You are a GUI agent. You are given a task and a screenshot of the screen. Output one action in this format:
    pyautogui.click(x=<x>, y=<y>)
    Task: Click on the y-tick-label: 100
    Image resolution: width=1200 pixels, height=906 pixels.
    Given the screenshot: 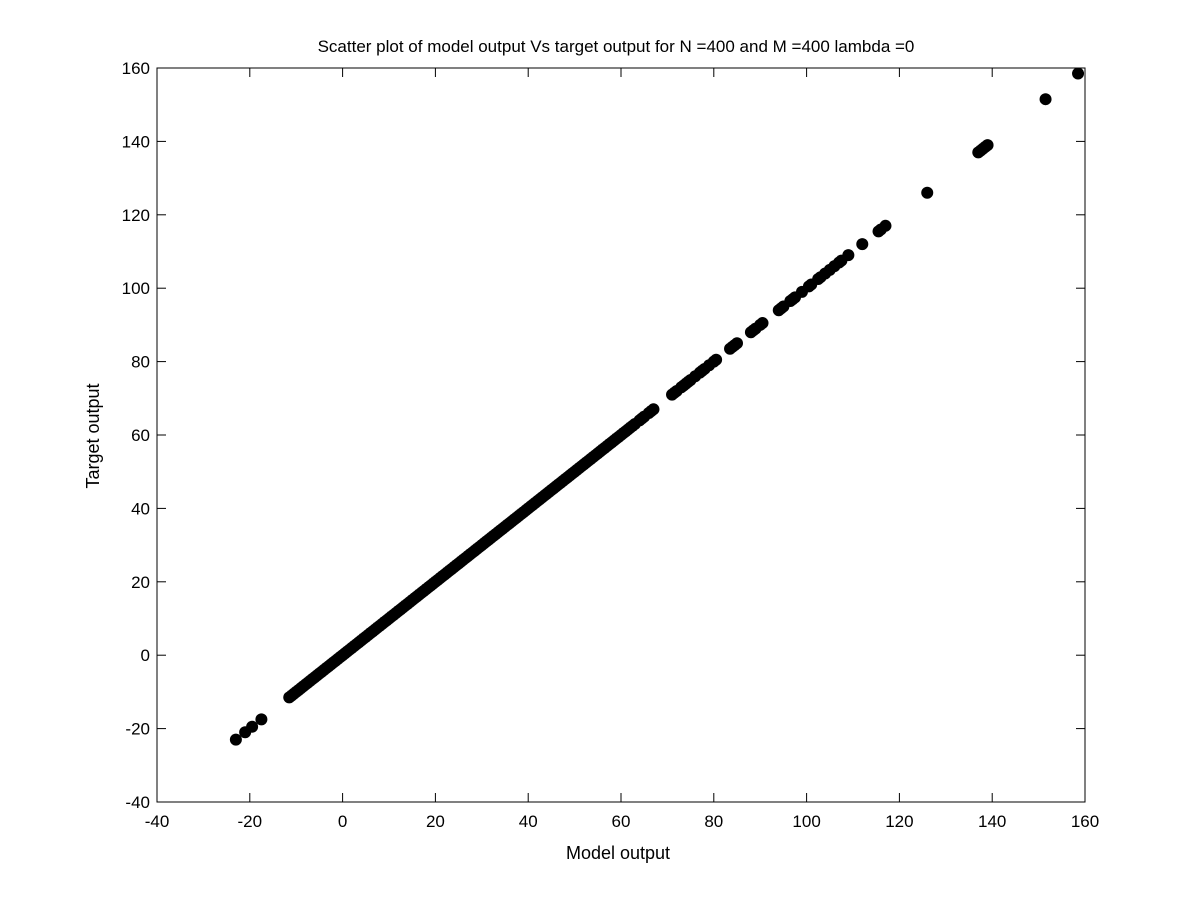 What is the action you would take?
    pyautogui.click(x=136, y=288)
    